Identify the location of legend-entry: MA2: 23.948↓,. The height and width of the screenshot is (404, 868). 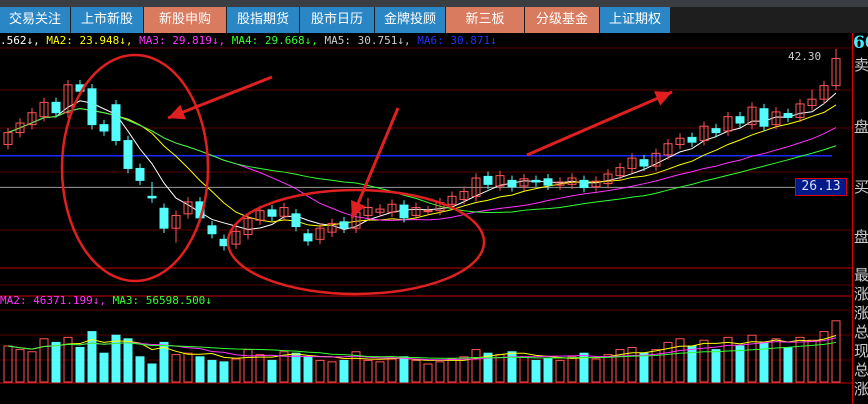
(93, 40).